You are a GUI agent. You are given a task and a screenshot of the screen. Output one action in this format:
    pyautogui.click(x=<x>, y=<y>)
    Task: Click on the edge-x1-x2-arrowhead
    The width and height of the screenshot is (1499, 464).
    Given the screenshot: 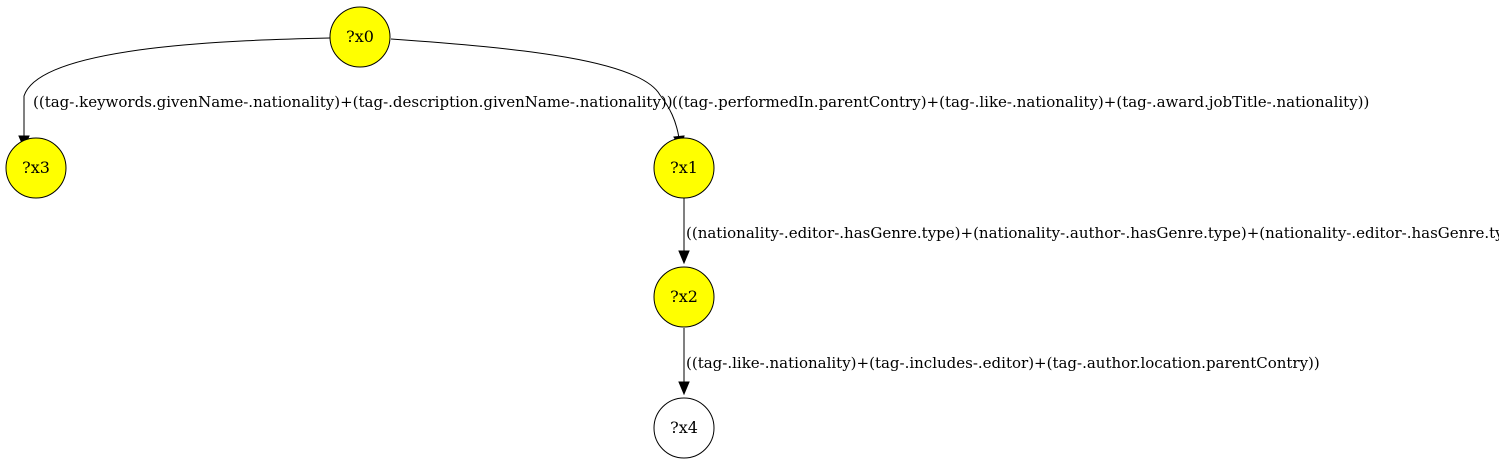 What is the action you would take?
    pyautogui.click(x=684, y=257)
    